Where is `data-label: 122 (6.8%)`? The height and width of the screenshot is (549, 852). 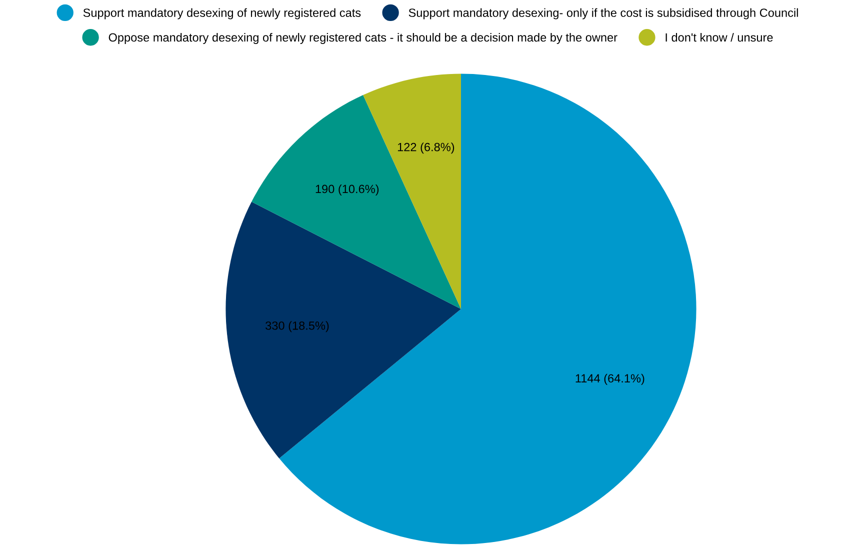 data-label: 122 (6.8%) is located at coordinates (426, 148).